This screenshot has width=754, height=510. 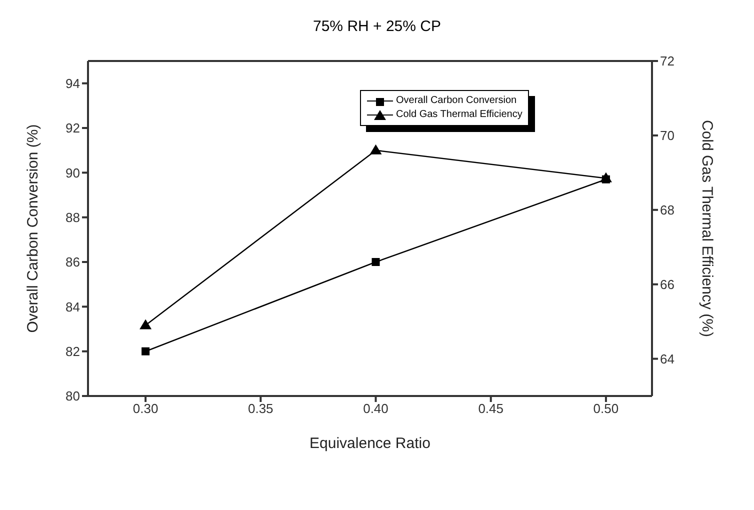 I want to click on y2-tick-label: 66, so click(x=667, y=284).